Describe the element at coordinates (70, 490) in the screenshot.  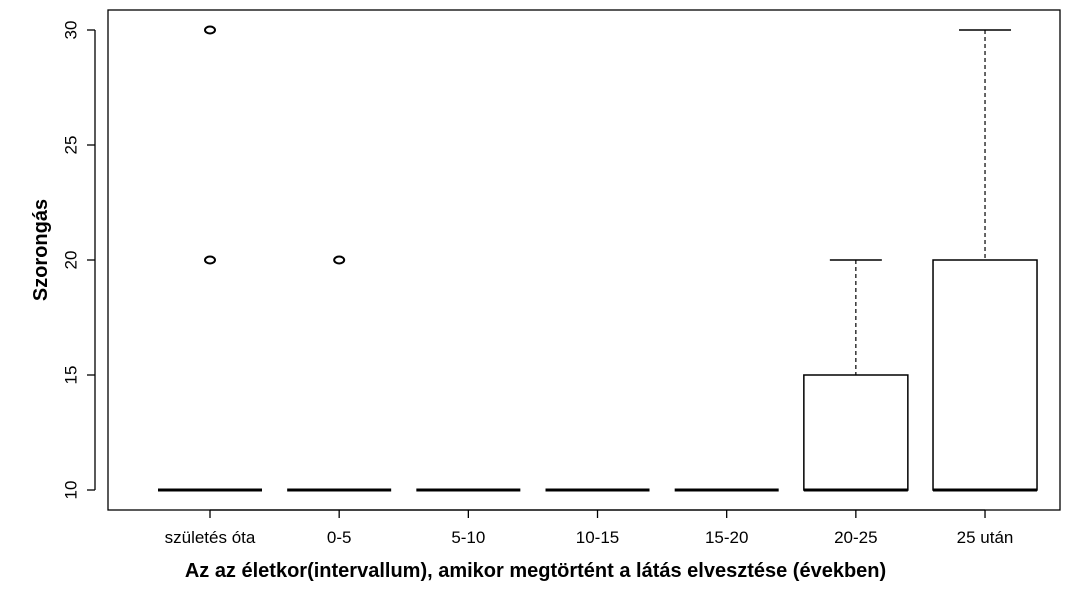
I see `y-tick-label: 10` at that location.